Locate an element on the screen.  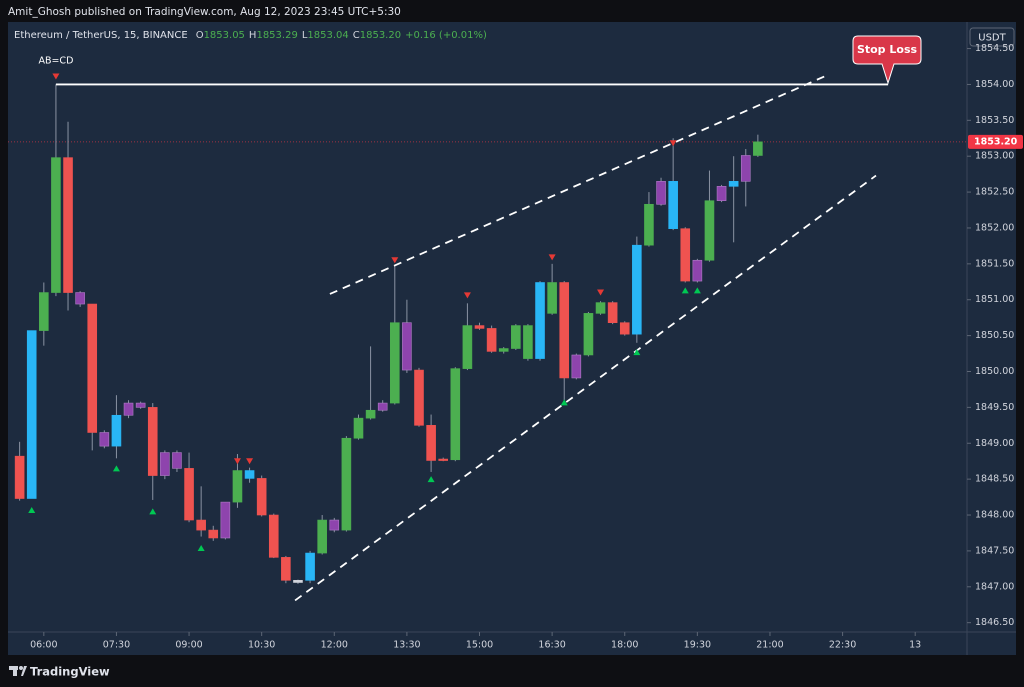
currency-label: USDT is located at coordinates (992, 38).